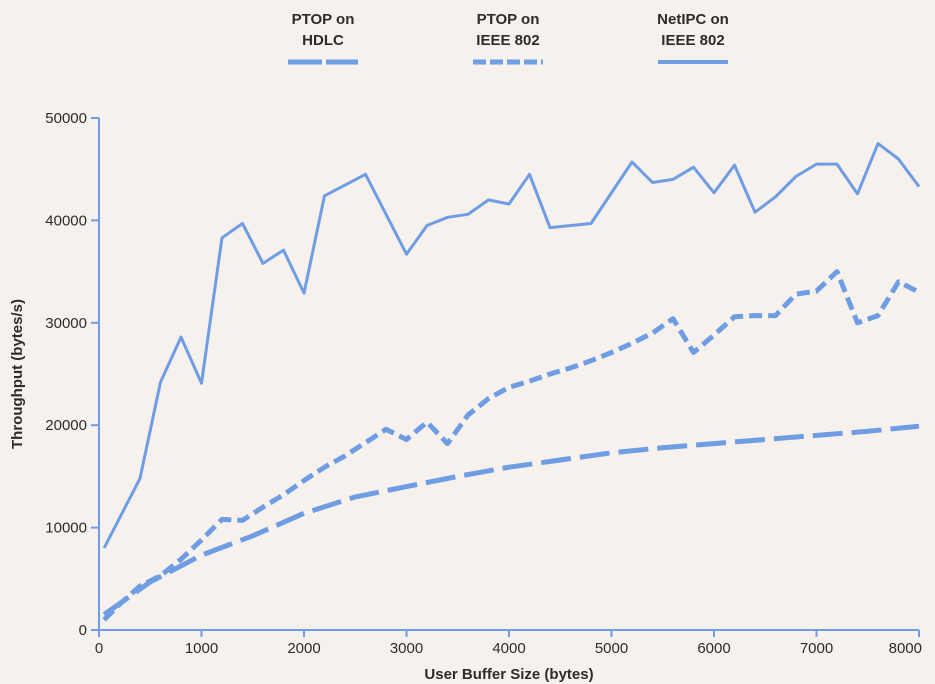  What do you see at coordinates (17, 374) in the screenshot?
I see `y-axis-label: Throughput (bytes/s)` at bounding box center [17, 374].